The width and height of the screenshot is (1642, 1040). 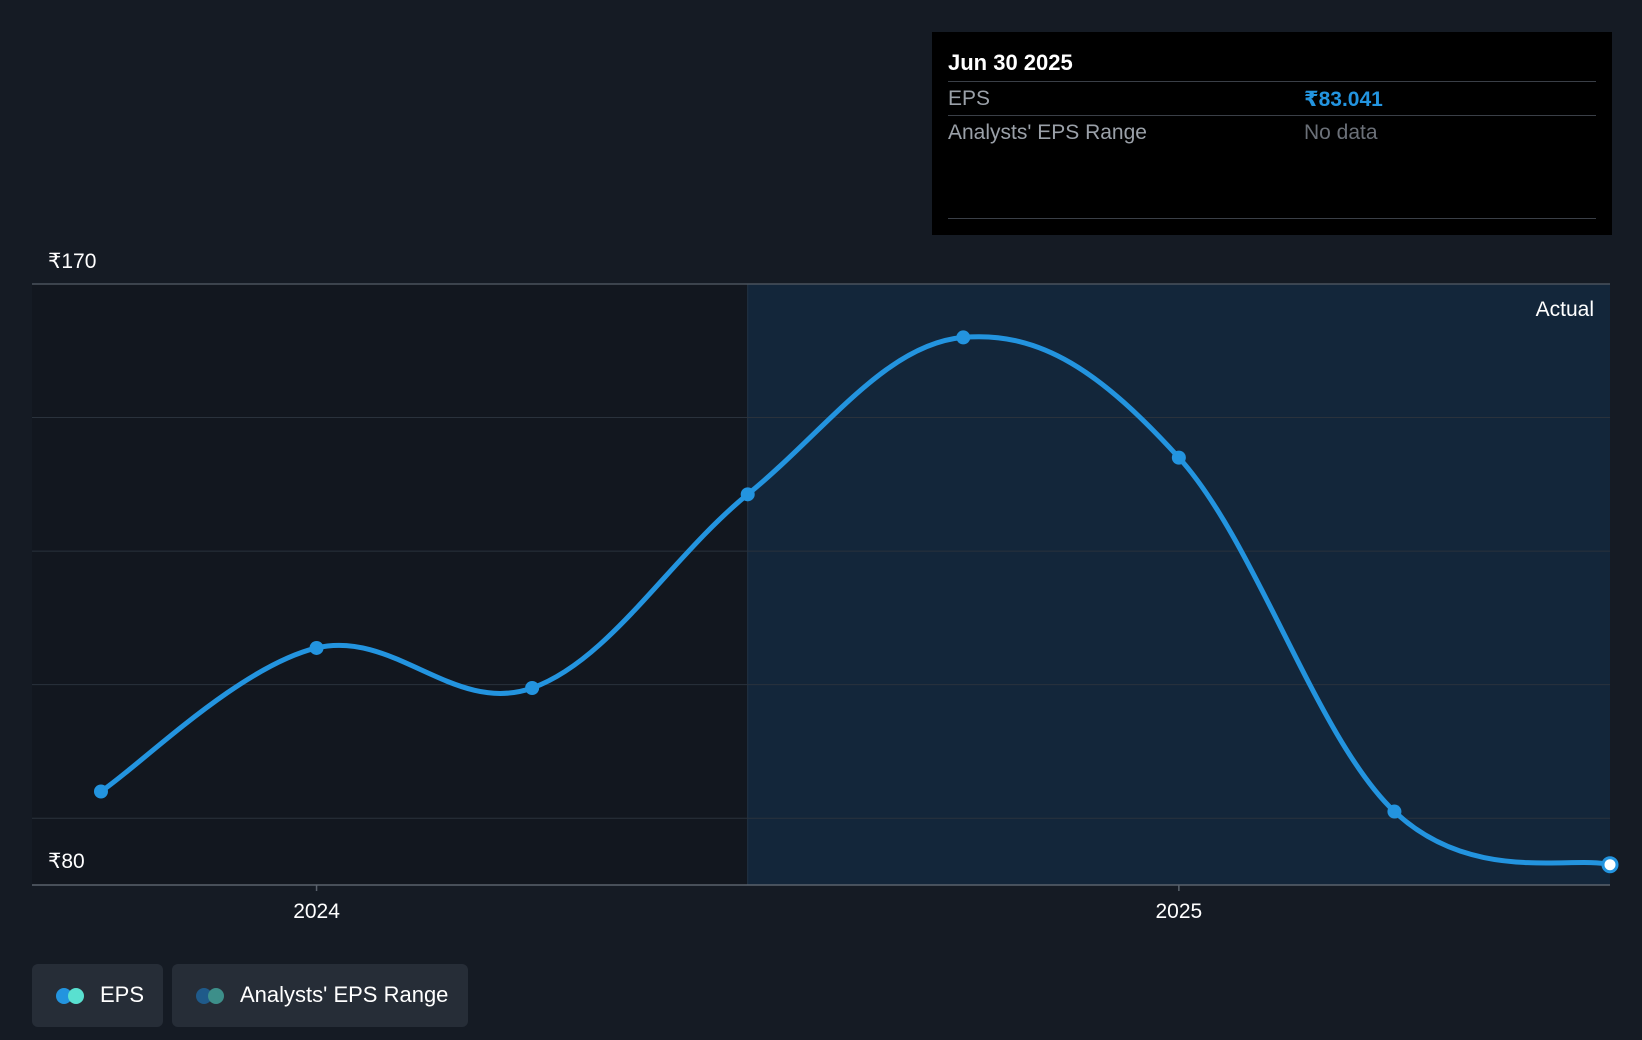 What do you see at coordinates (97, 995) in the screenshot?
I see `legend-eps-button: EPS` at bounding box center [97, 995].